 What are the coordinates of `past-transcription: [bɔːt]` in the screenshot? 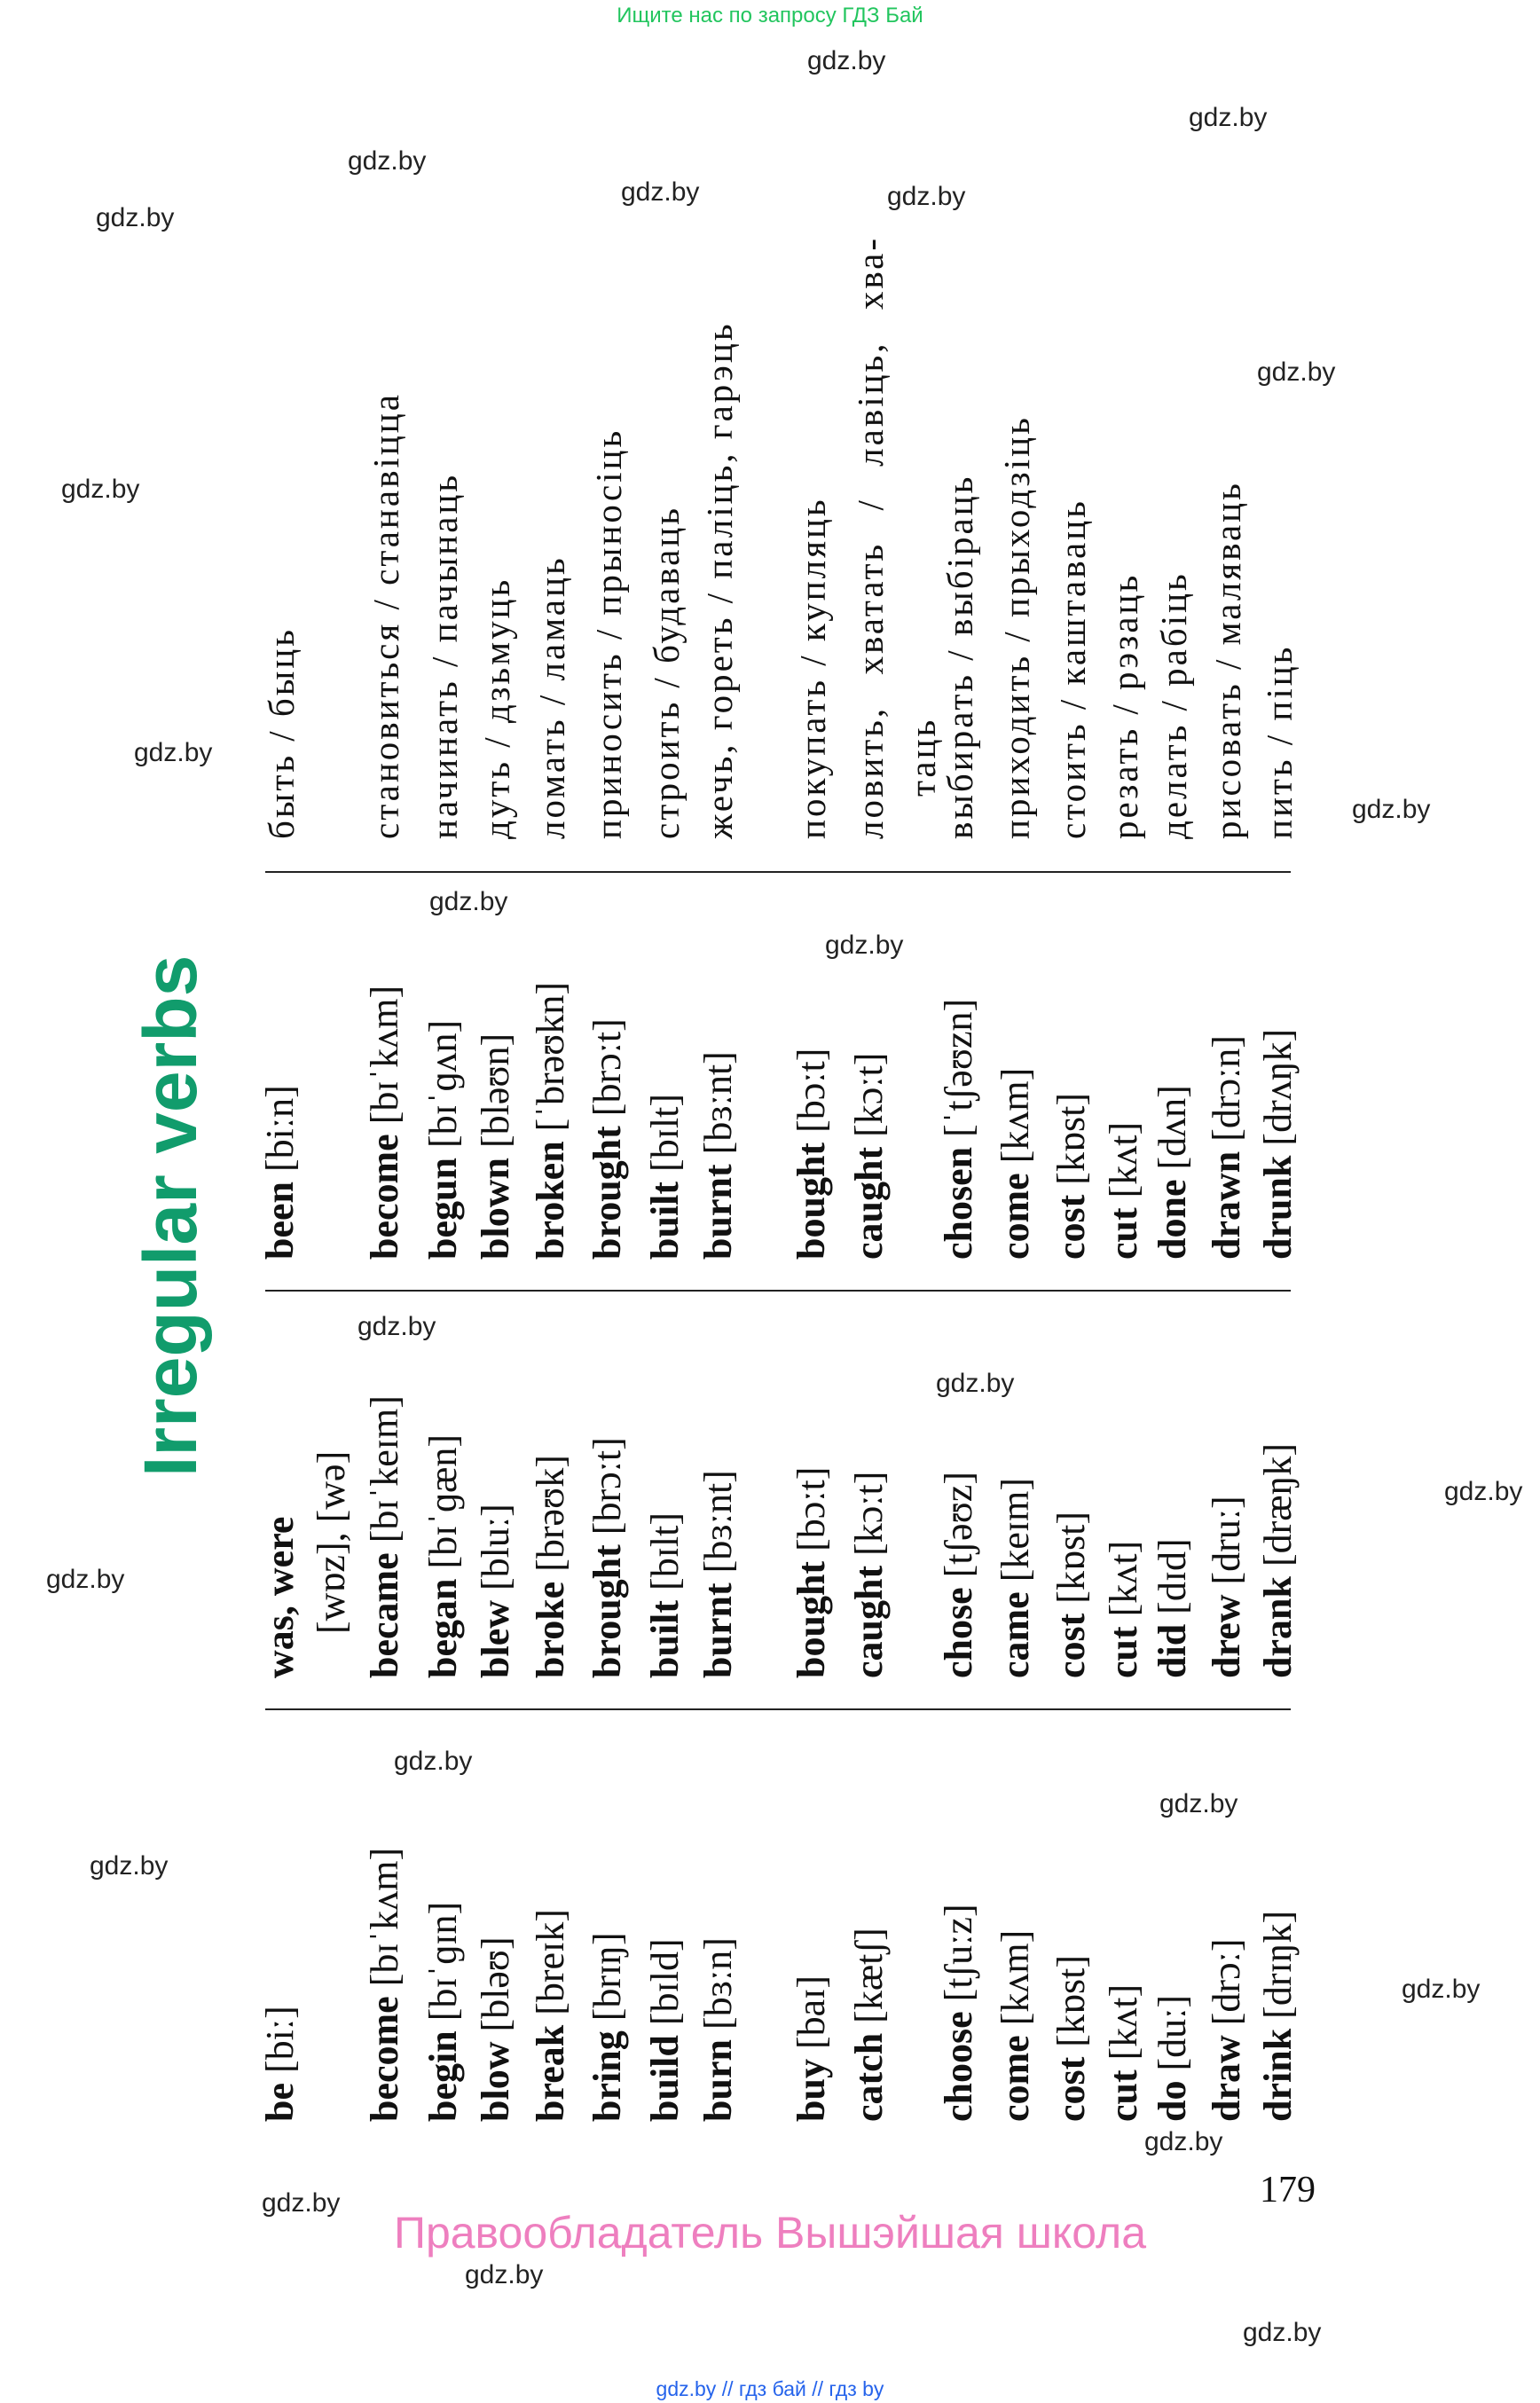 It's located at (811, 1509).